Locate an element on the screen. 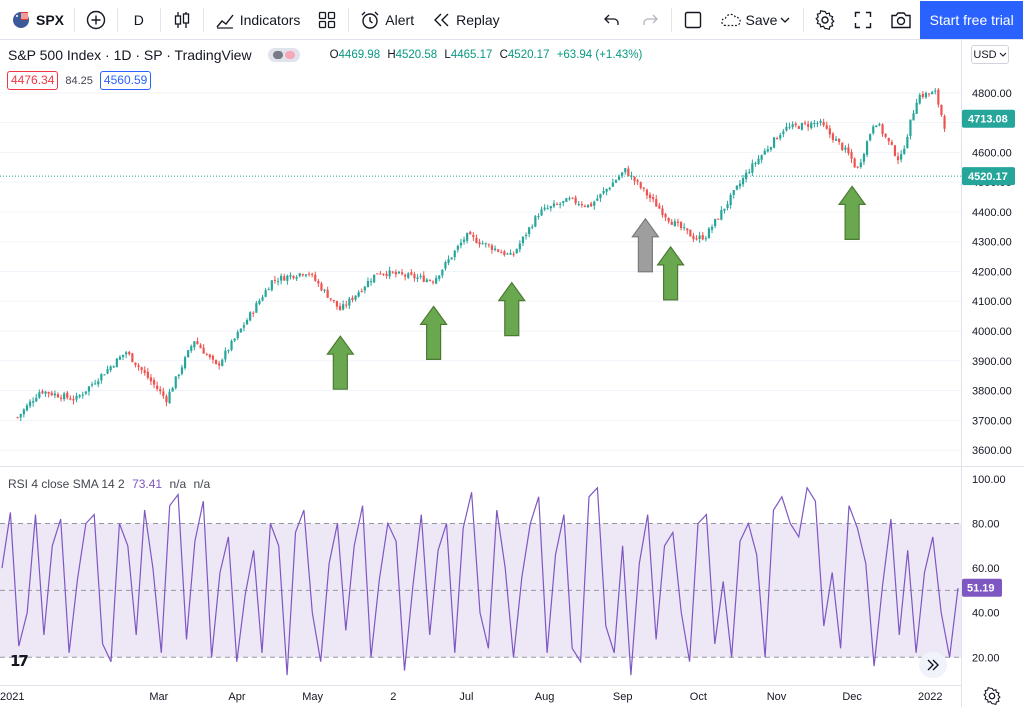 This screenshot has height=707, width=1024. gear-icon is located at coordinates (825, 20).